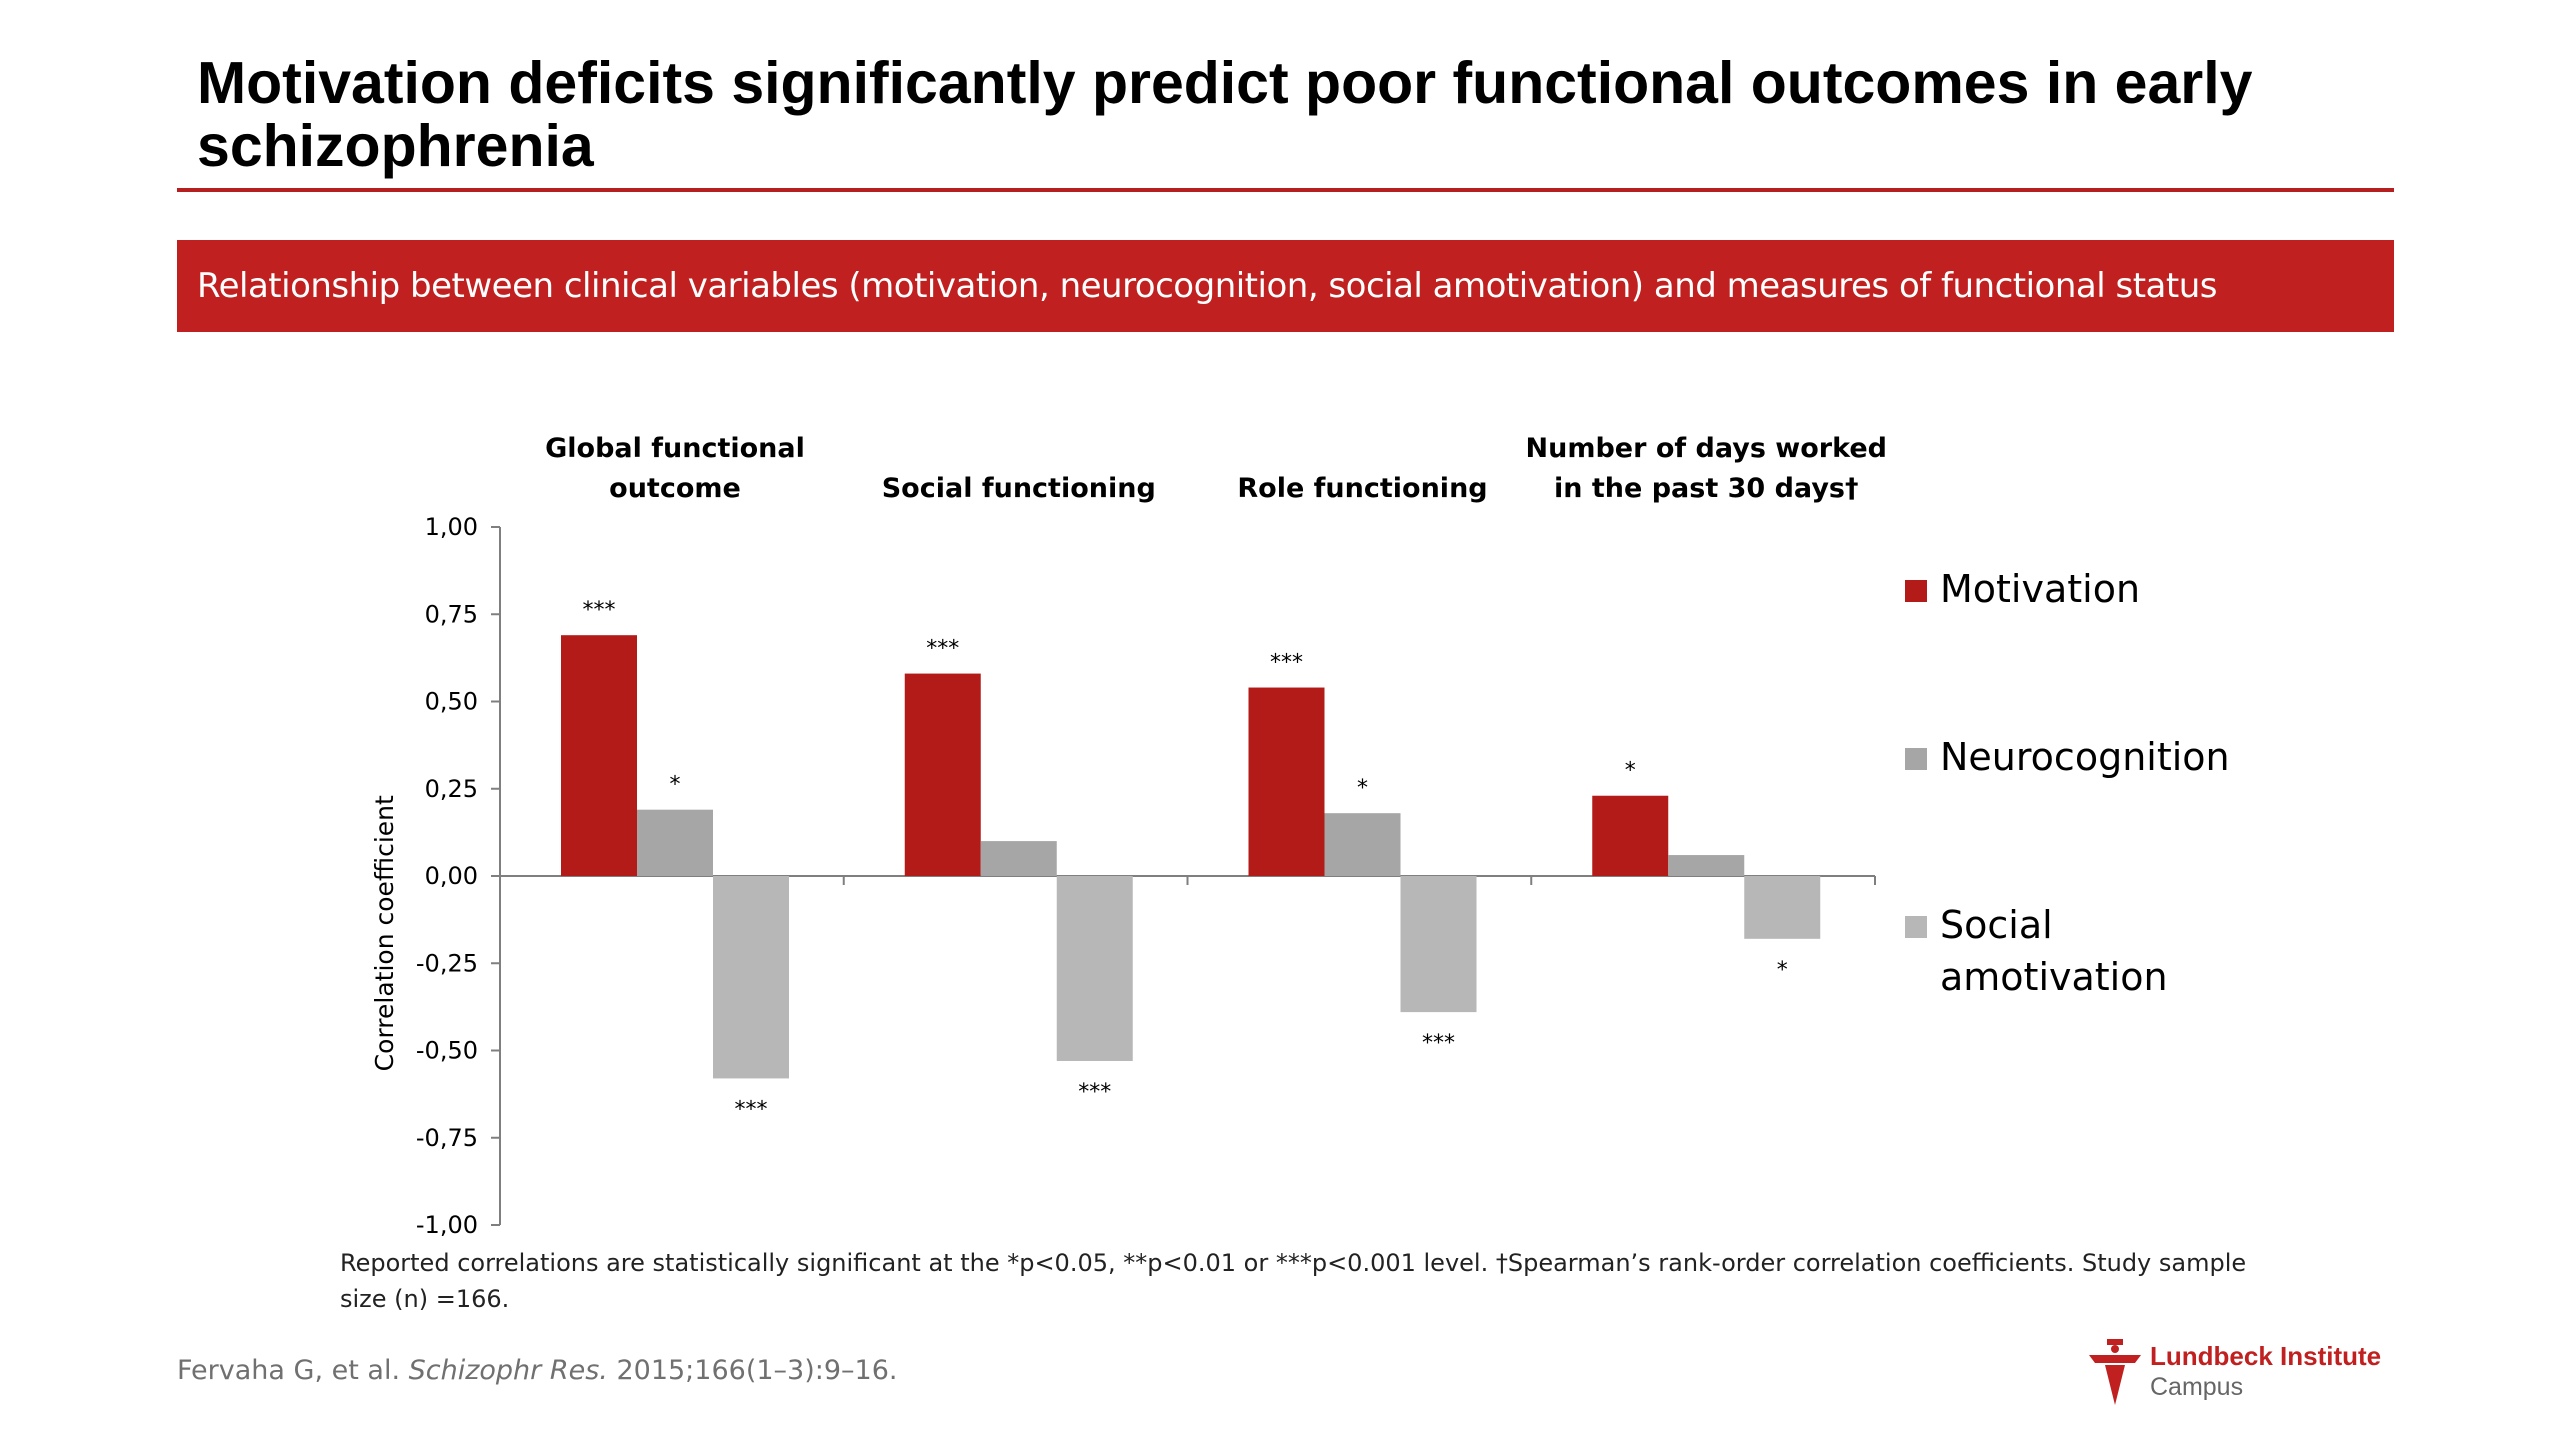 The height and width of the screenshot is (1440, 2560). What do you see at coordinates (1019, 488) in the screenshot?
I see `category-label: Social functioning` at bounding box center [1019, 488].